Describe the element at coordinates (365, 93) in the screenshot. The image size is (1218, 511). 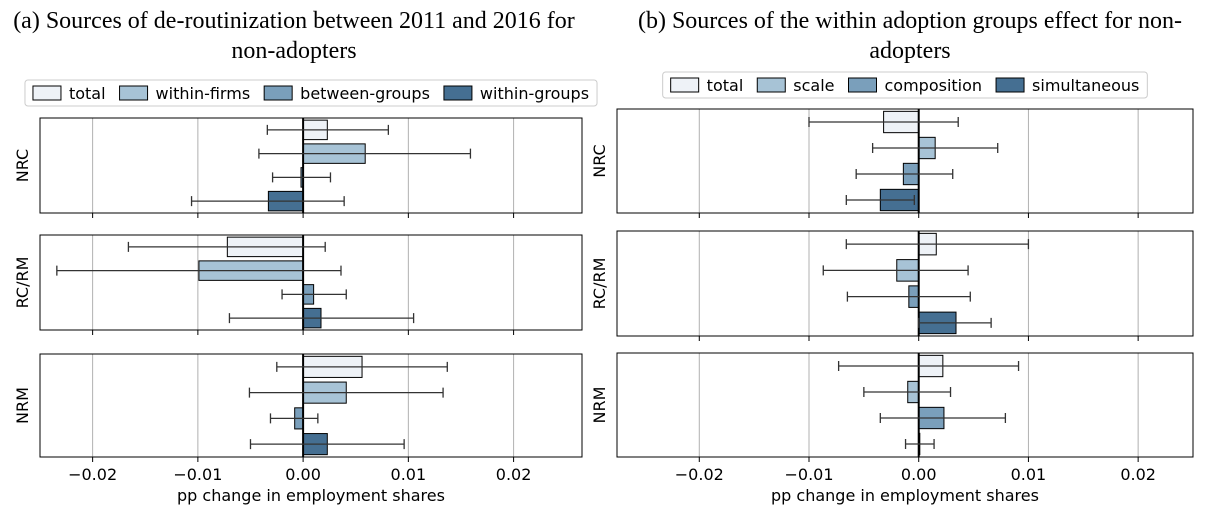
I see `legend-label: between-groups` at that location.